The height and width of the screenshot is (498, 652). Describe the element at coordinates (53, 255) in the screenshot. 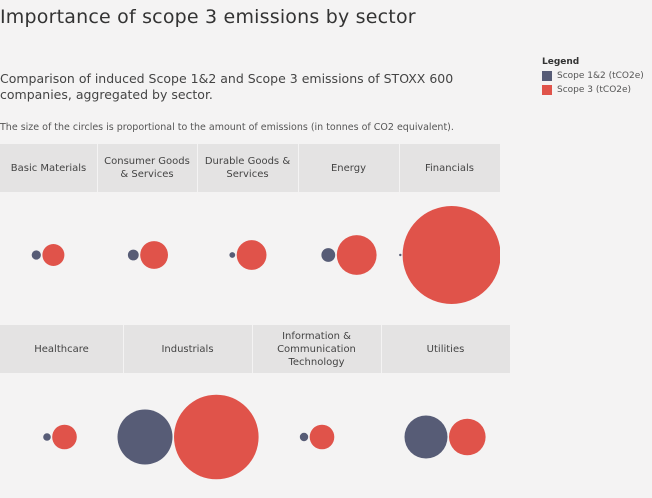

I see `bubble-scope3-basic-materials` at that location.